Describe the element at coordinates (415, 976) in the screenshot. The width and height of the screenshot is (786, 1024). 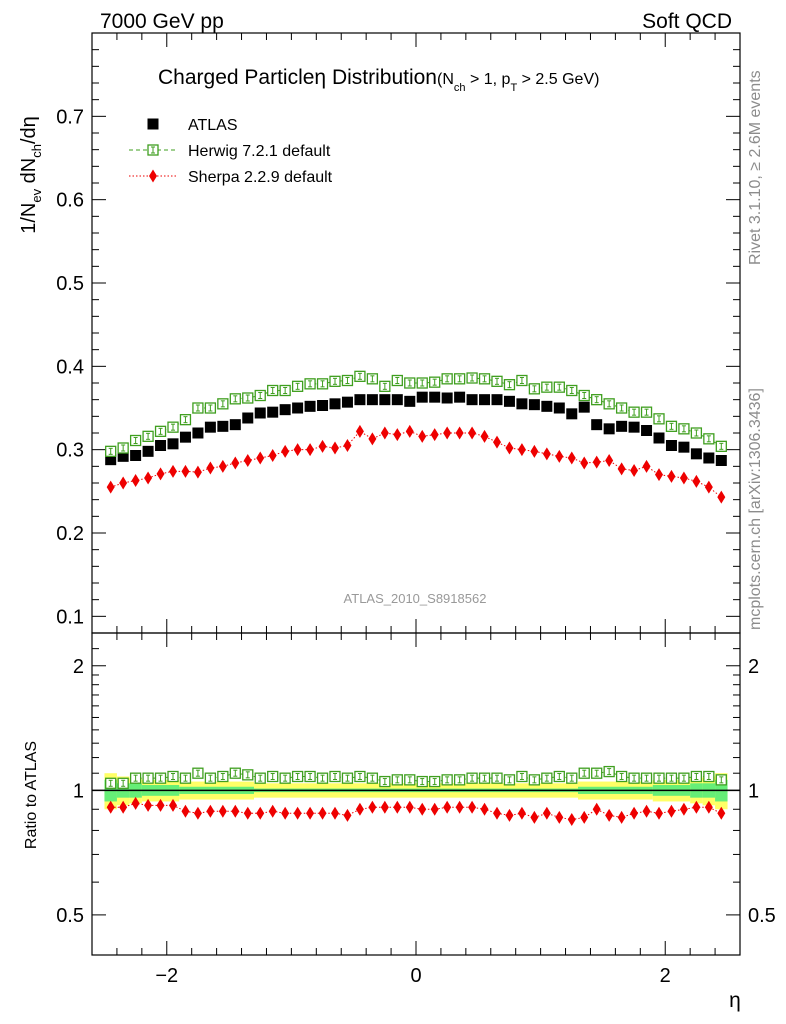
I see `x-tick-label: 0` at that location.